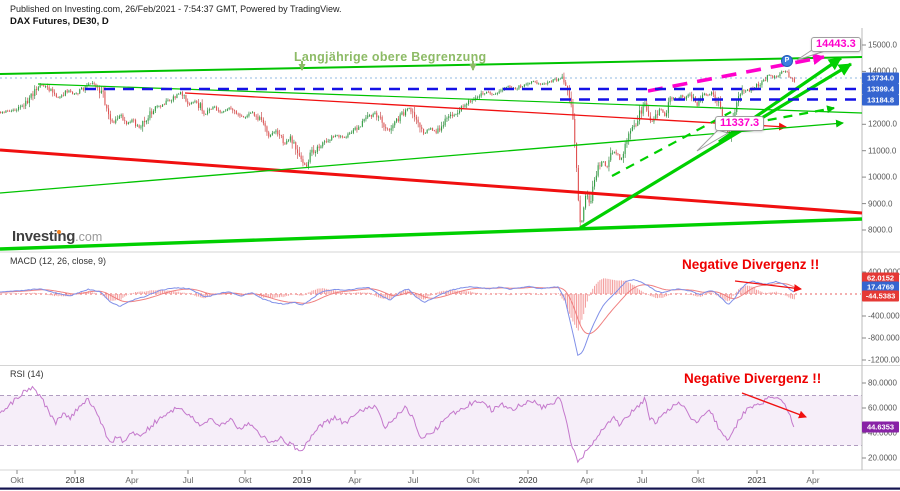  Describe the element at coordinates (882, 383) in the screenshot. I see `rsi-axis-label: 80.0000` at that location.